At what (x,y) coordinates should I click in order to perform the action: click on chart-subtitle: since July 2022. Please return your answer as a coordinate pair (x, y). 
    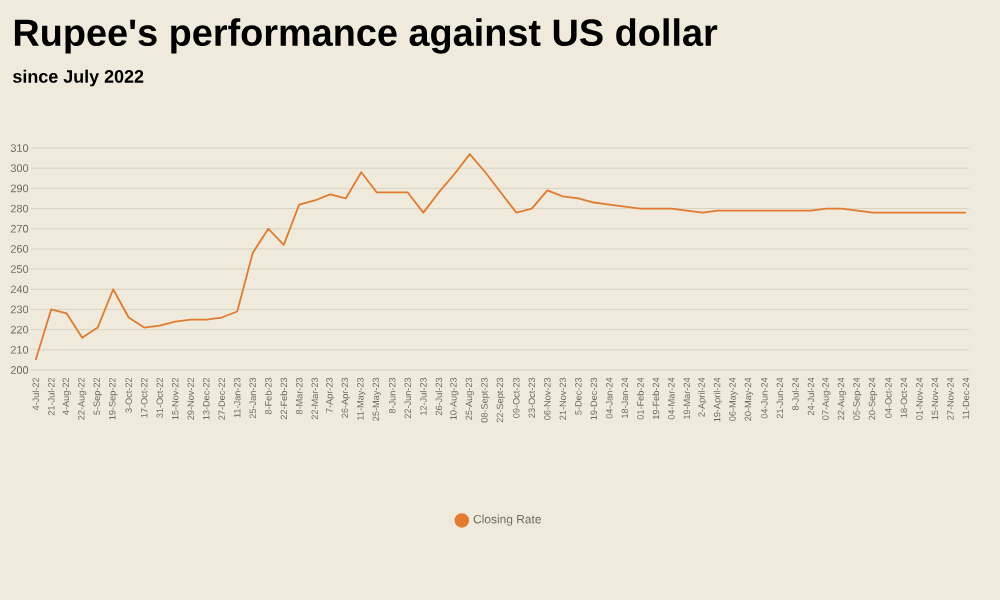
    Looking at the image, I should click on (78, 78).